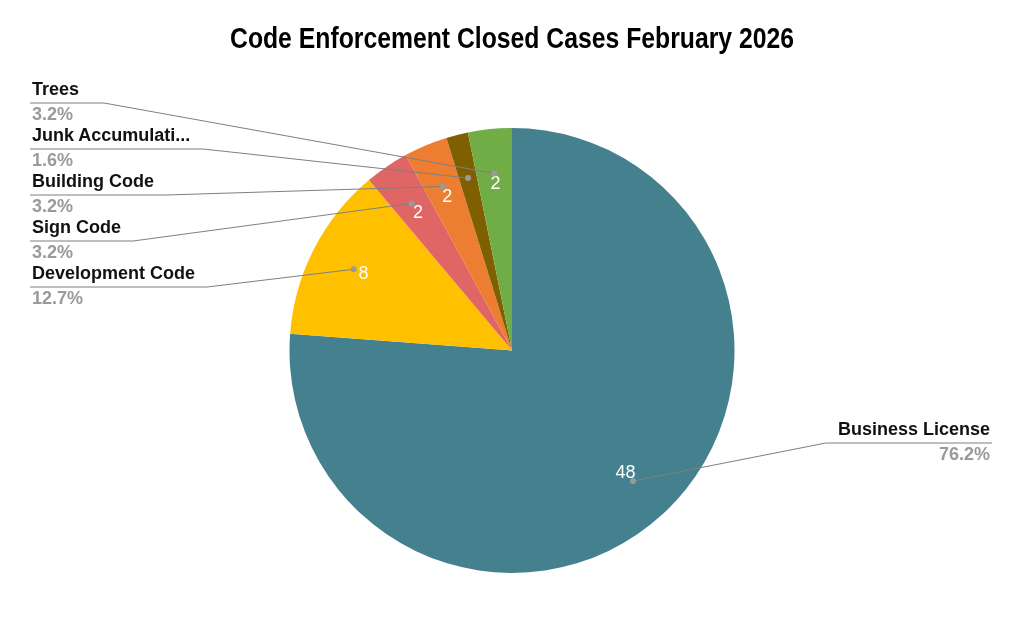  Describe the element at coordinates (114, 272) in the screenshot. I see `slice-label: Development Code` at that location.